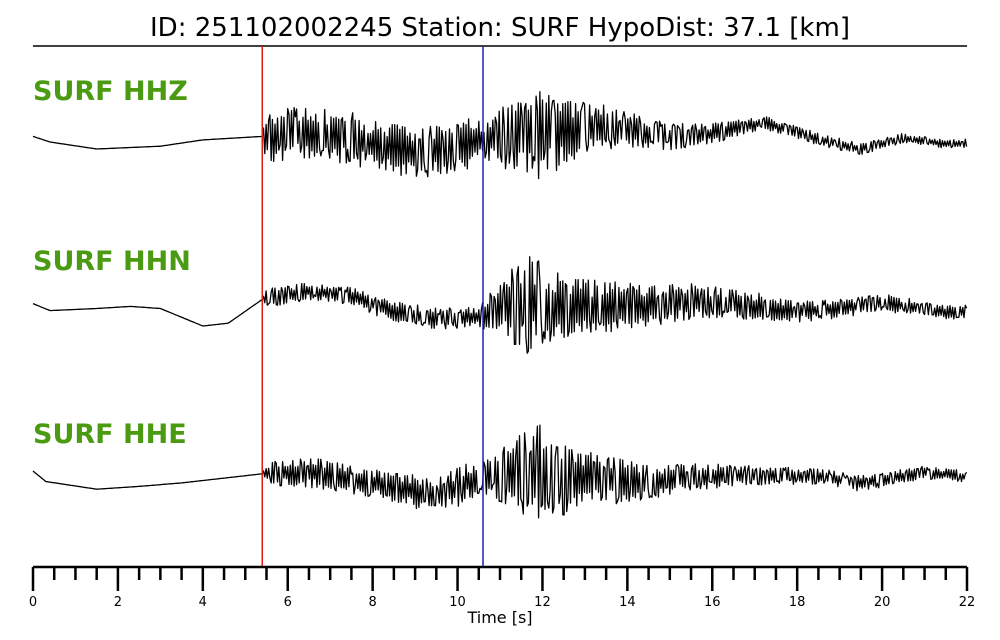  Describe the element at coordinates (288, 602) in the screenshot. I see `x-tick-label: 6` at that location.